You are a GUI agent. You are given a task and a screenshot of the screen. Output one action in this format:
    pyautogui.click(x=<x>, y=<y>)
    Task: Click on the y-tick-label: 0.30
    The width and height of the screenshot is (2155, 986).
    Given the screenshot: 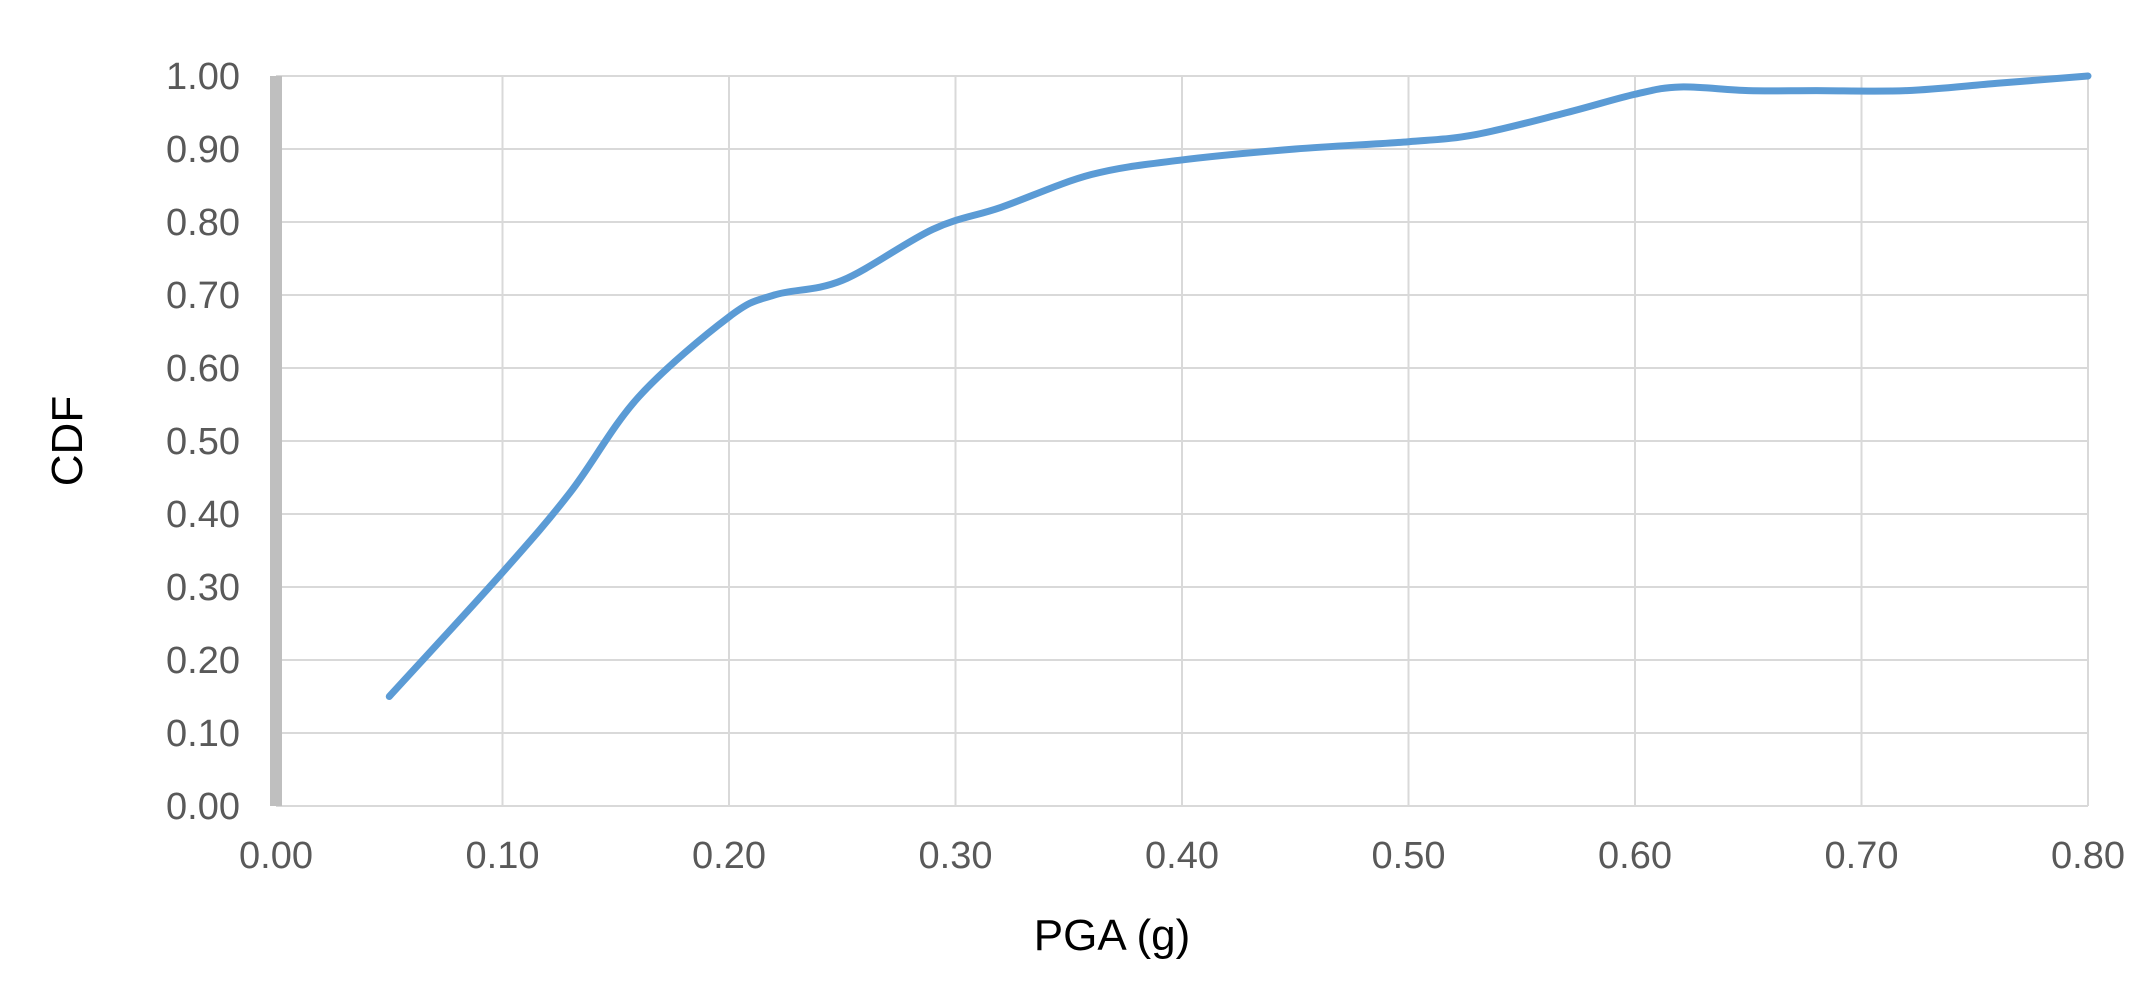 What is the action you would take?
    pyautogui.click(x=203, y=588)
    